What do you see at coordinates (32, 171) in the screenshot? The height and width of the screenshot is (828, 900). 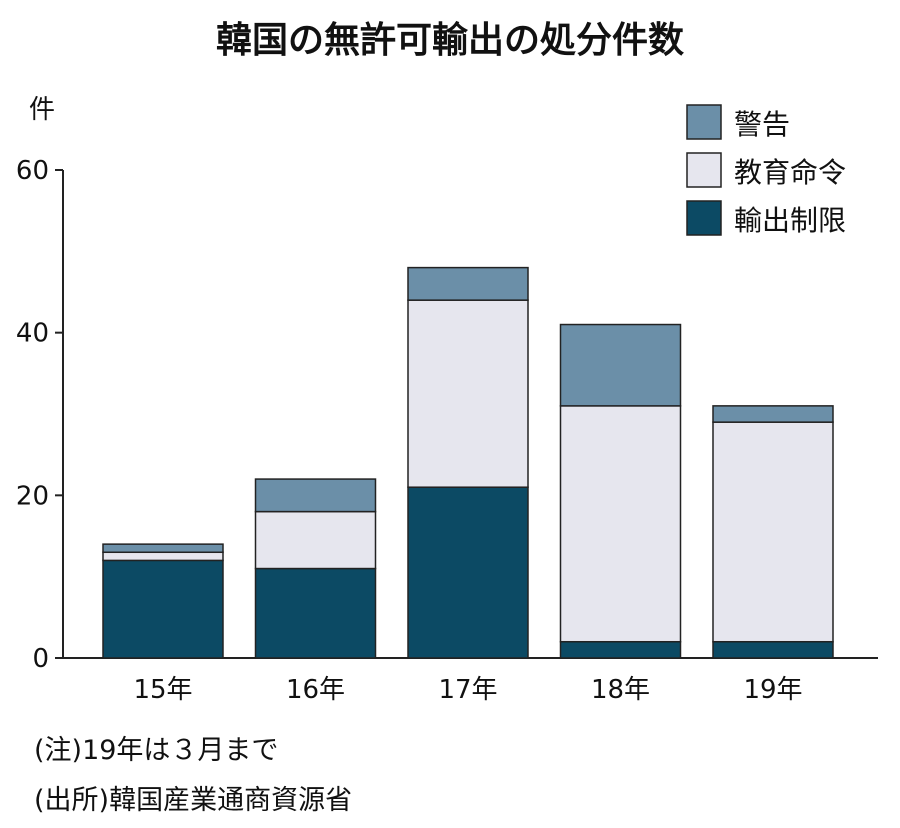 I see `y-tick-label: 60` at bounding box center [32, 171].